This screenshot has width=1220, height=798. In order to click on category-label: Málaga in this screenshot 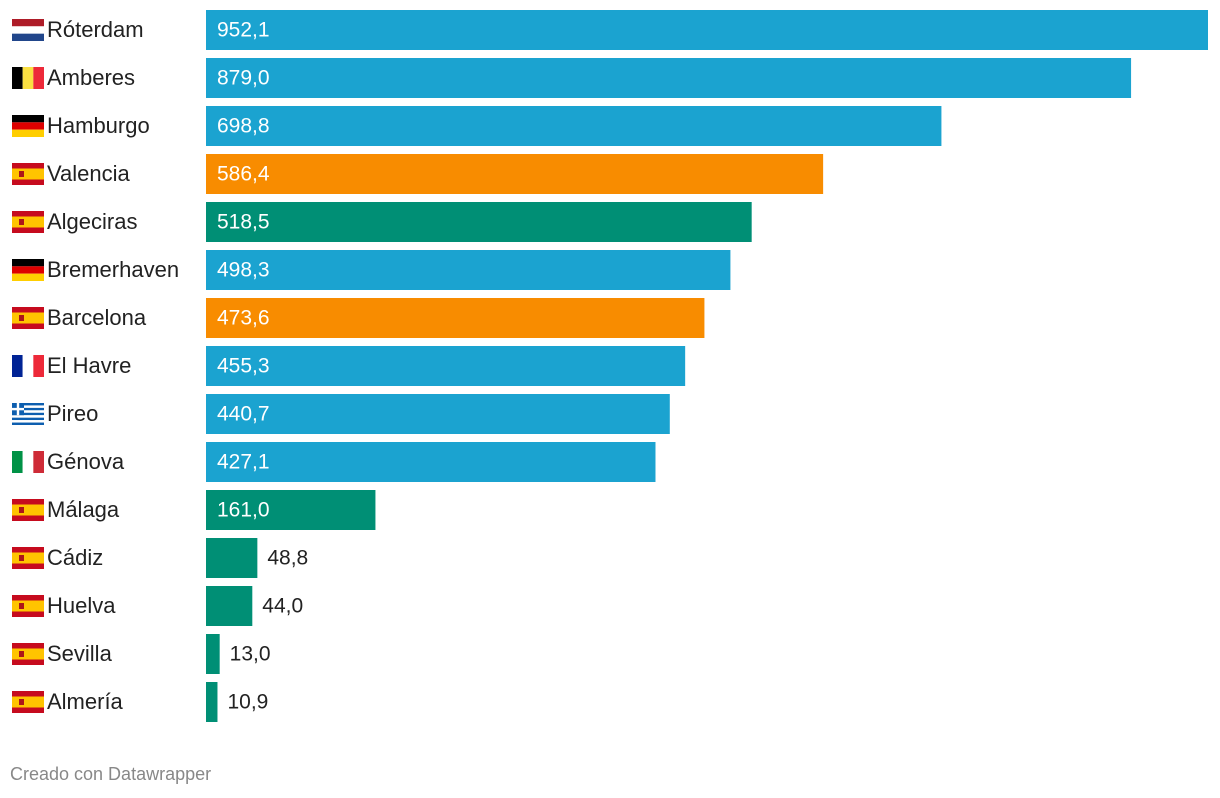, I will do `click(83, 509)`.